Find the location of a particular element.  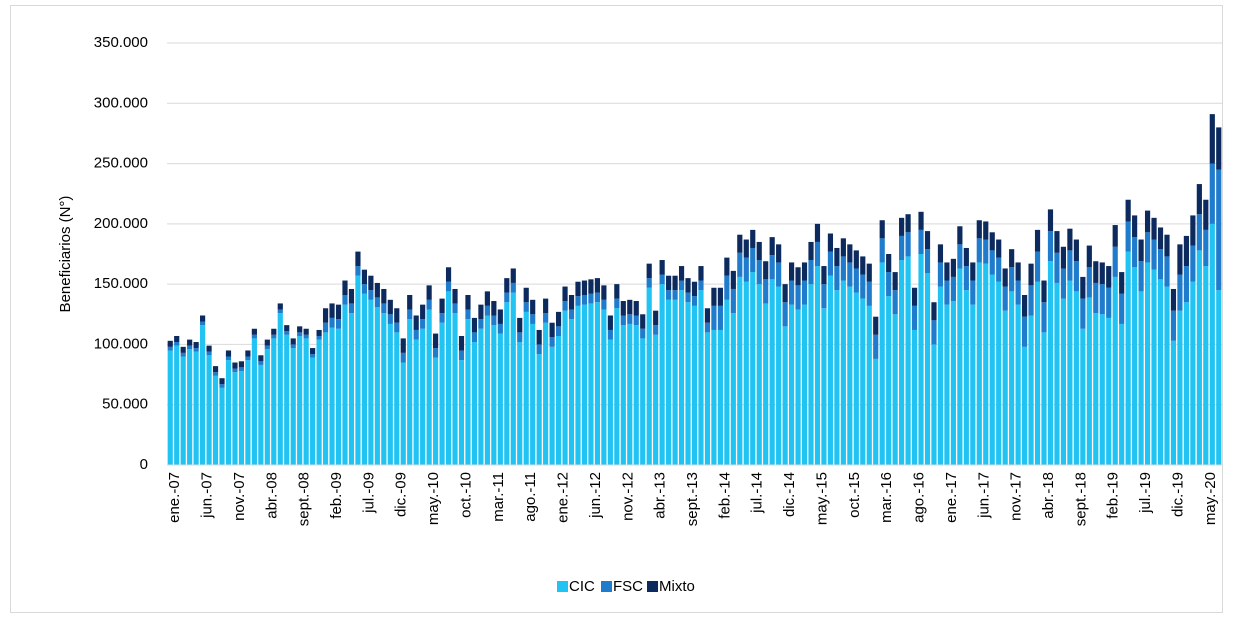

x-tick-label: nov.-12 is located at coordinates (627, 496).